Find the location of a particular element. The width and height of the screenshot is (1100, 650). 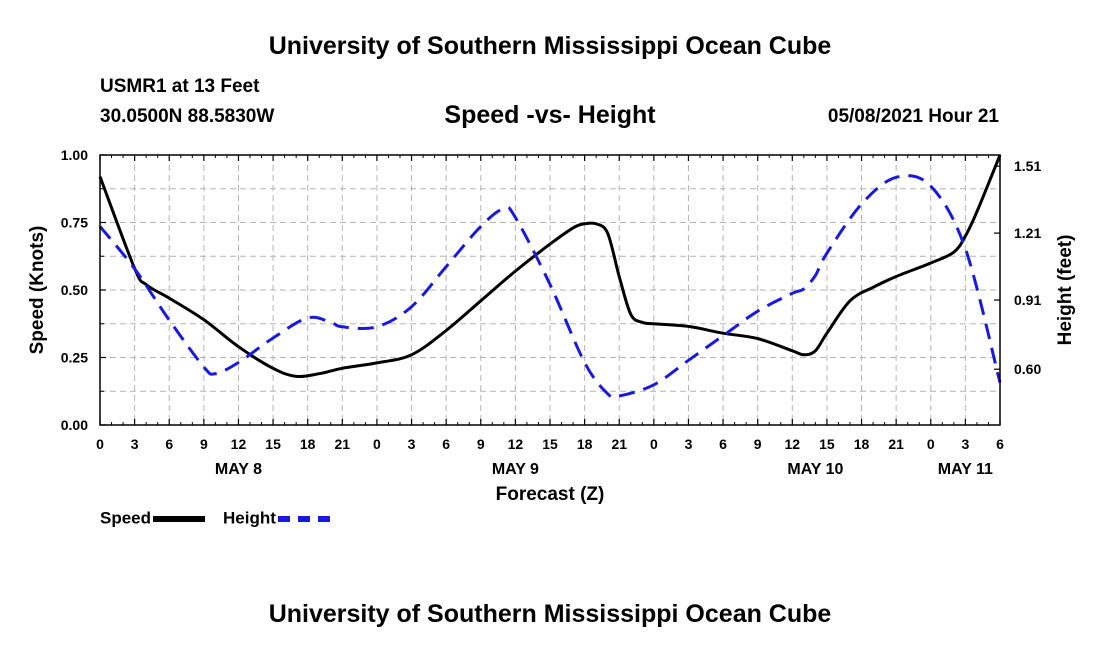

y-tick-label-right: 1.51 is located at coordinates (1027, 166).